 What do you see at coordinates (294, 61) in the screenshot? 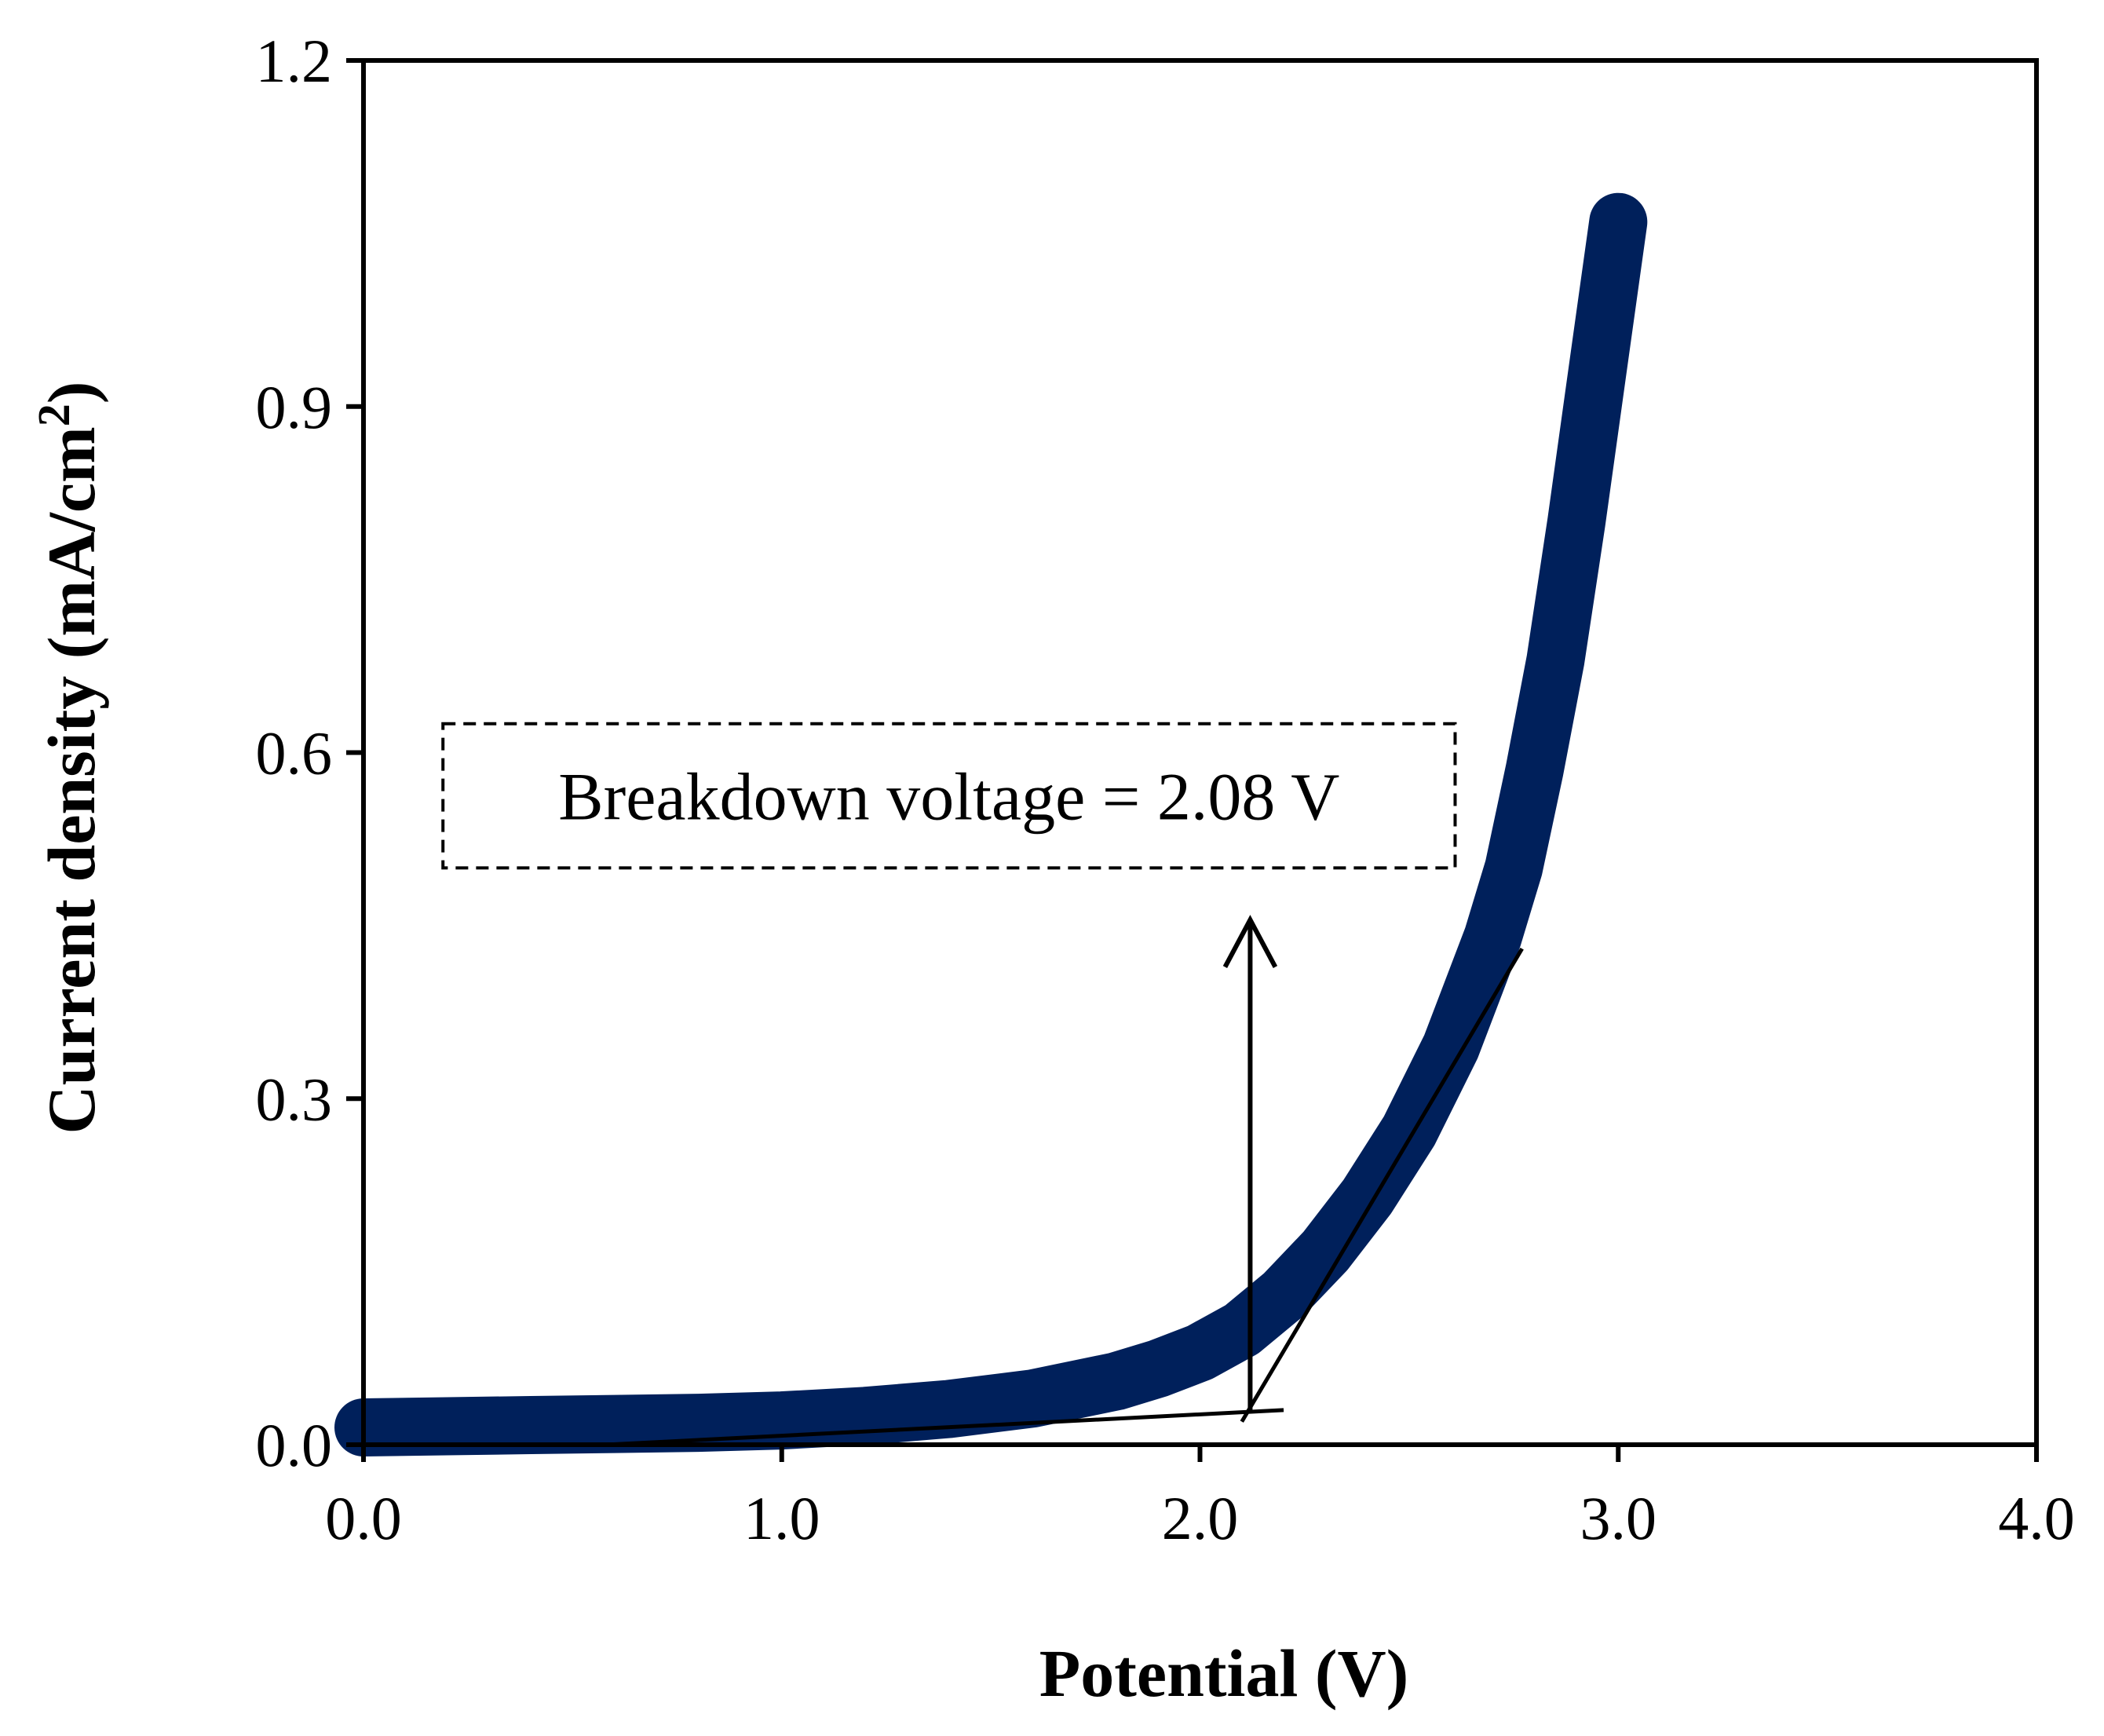
I see `y-tick-label: 1.2` at bounding box center [294, 61].